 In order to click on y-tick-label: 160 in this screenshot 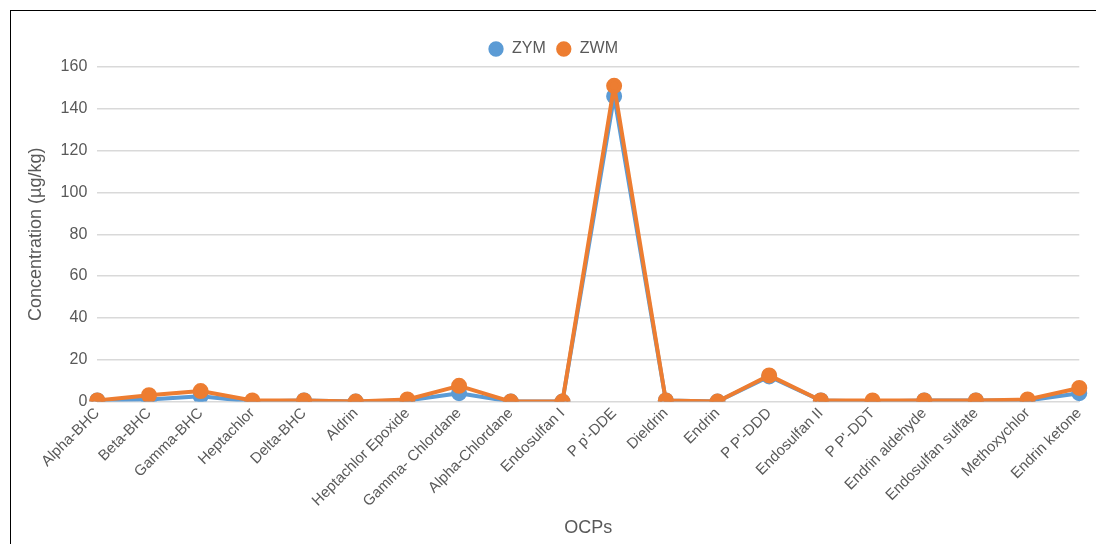, I will do `click(74, 66)`.